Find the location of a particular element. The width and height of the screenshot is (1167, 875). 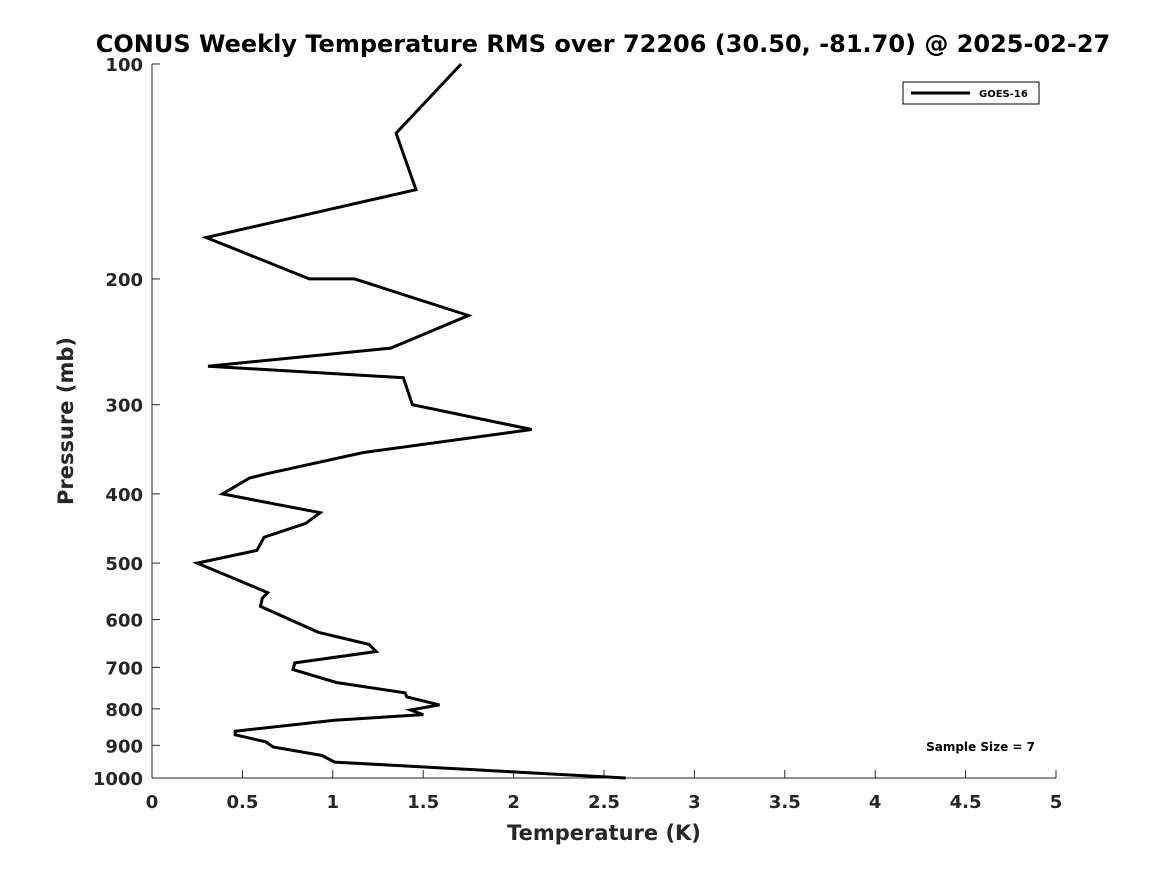

y-tick-label: 100 is located at coordinates (124, 65).